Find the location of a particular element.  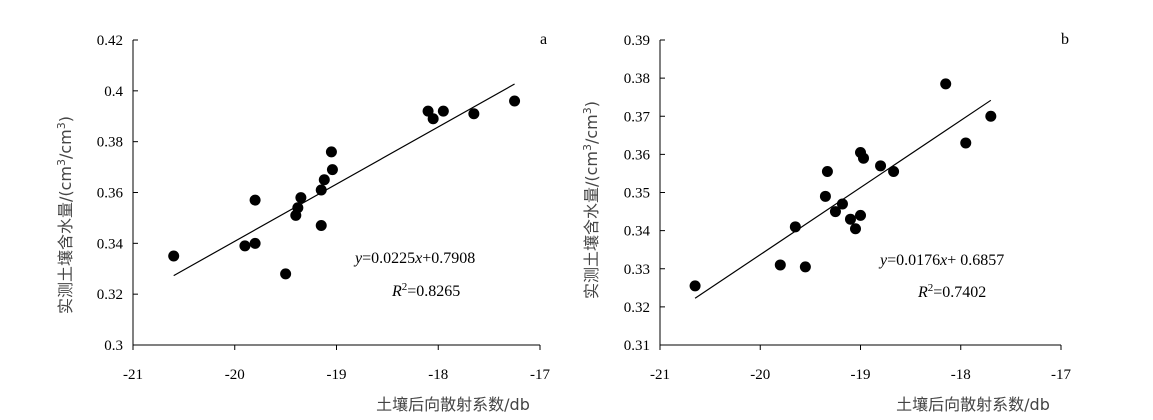

eq-mid-b: =0.0176 is located at coordinates (913, 260).